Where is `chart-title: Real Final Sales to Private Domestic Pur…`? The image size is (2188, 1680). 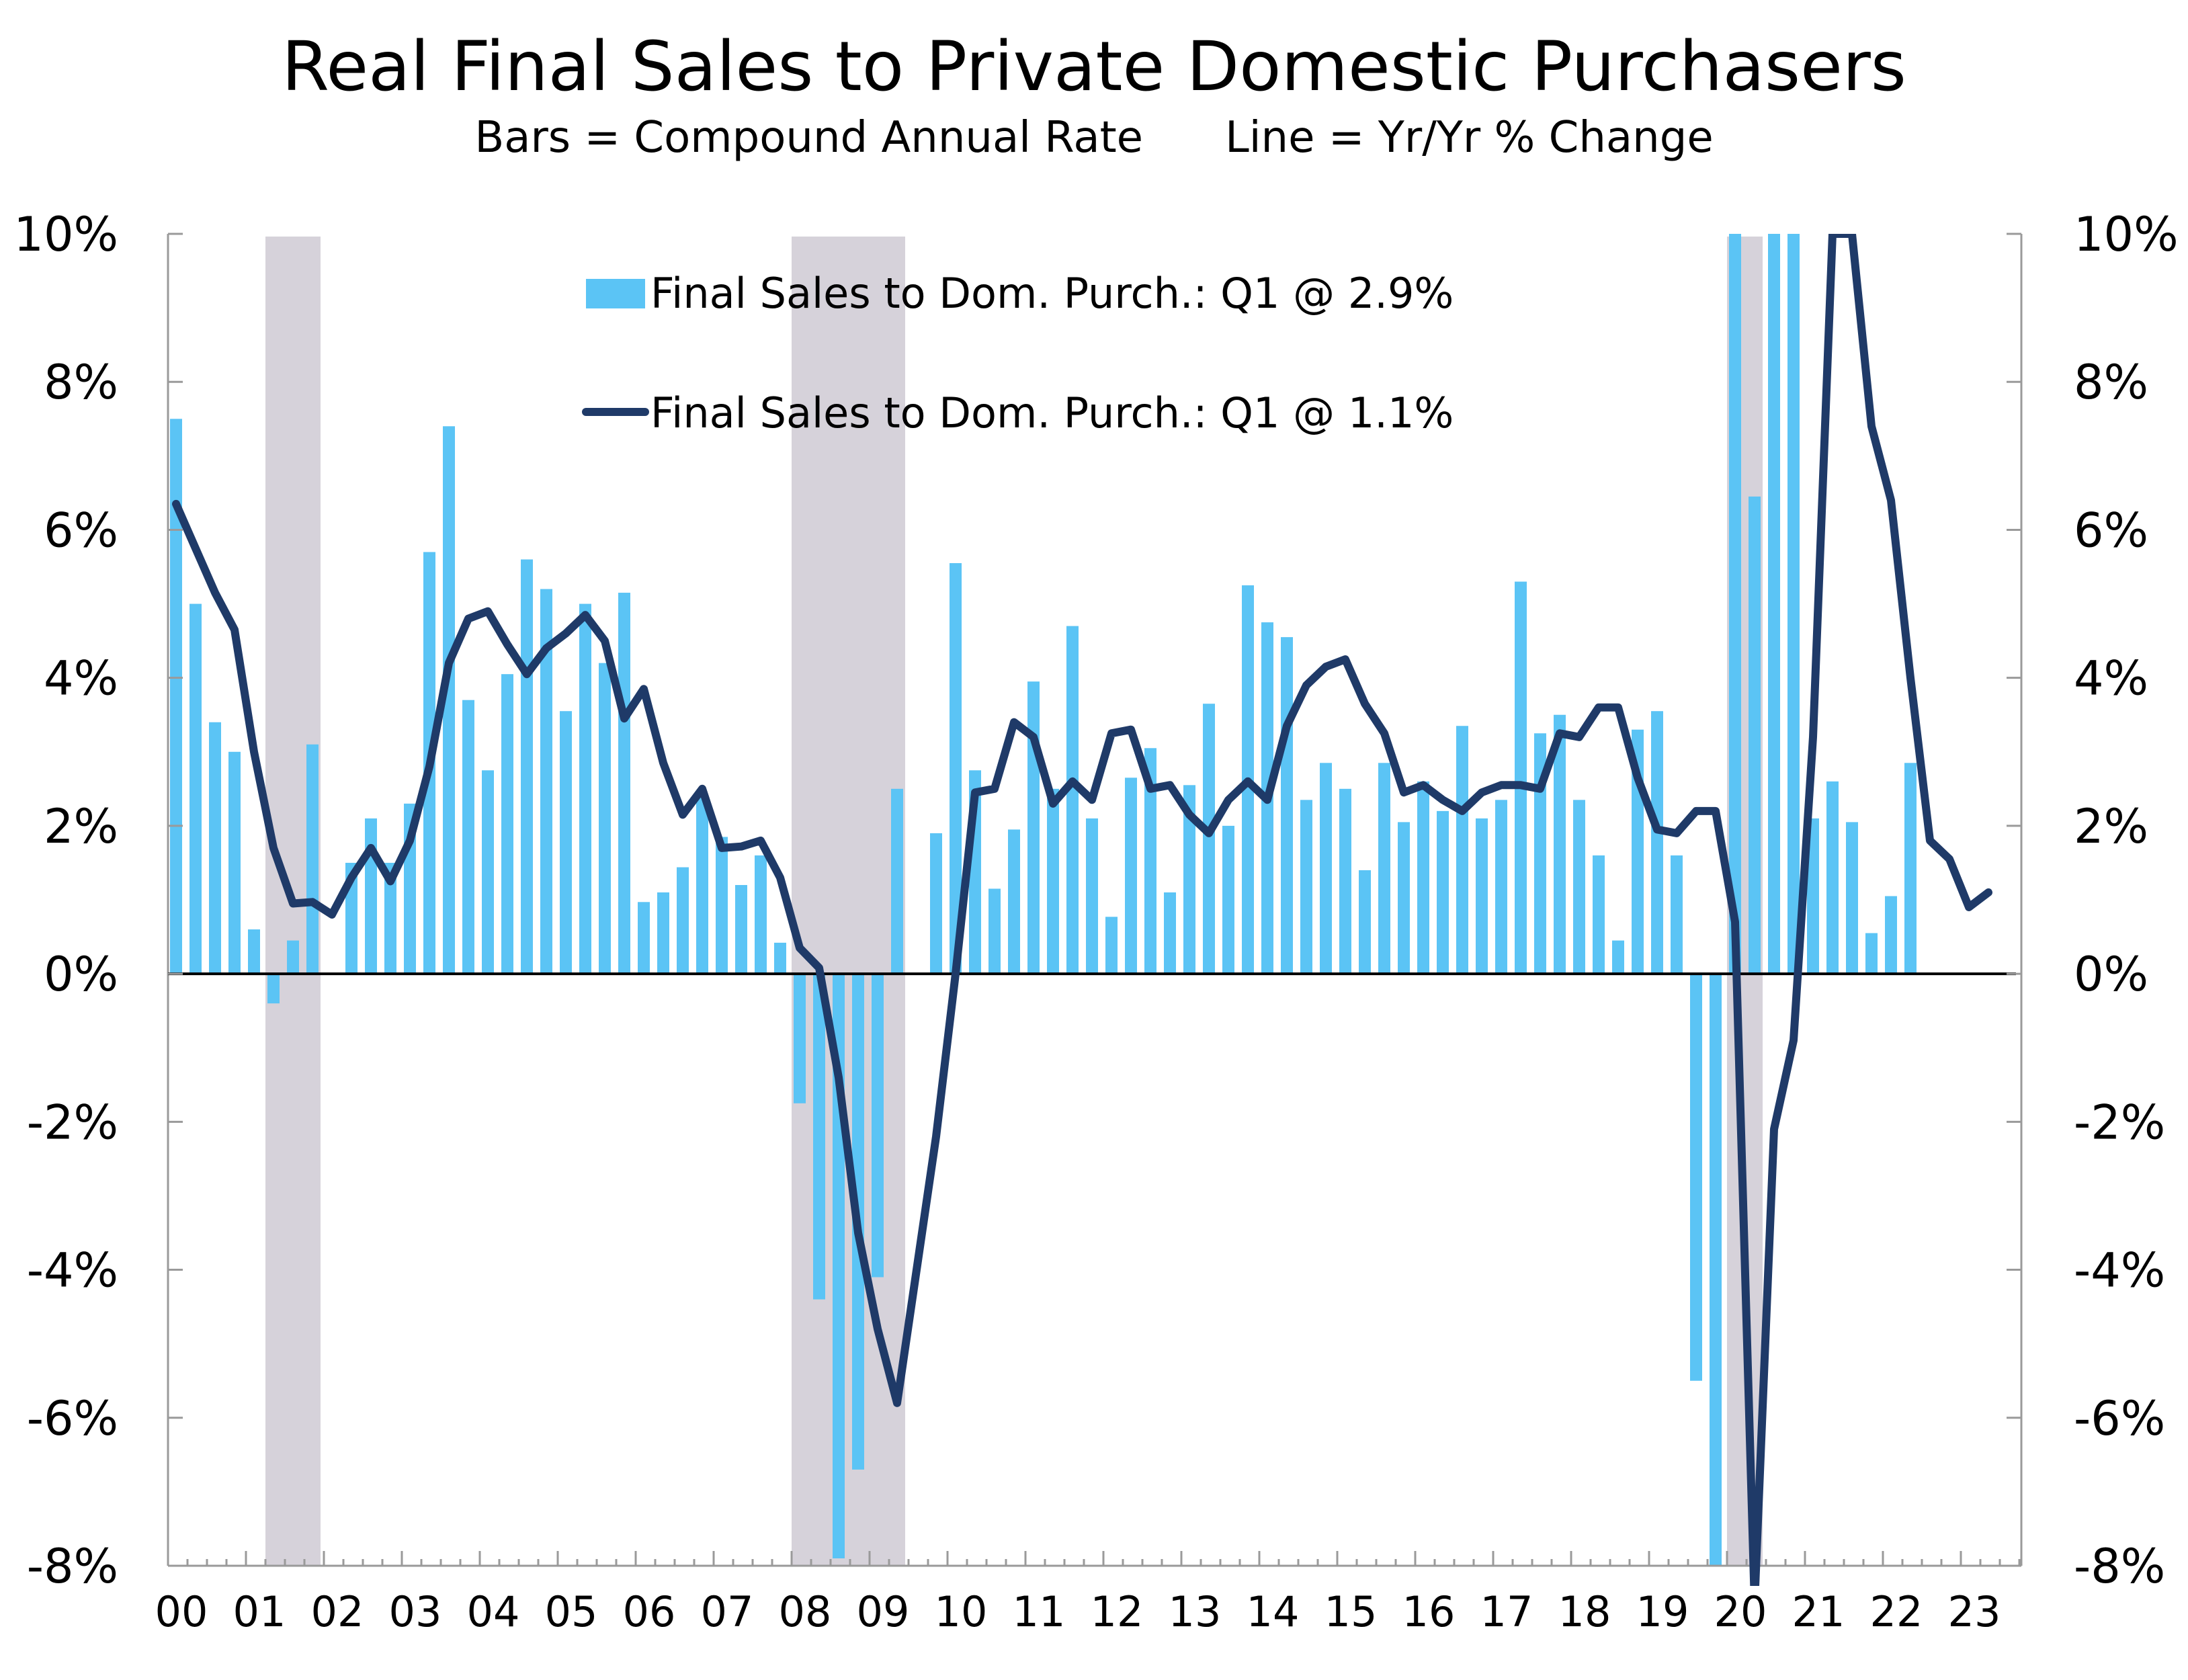 chart-title: Real Final Sales to Private Domestic Pur… is located at coordinates (1094, 67).